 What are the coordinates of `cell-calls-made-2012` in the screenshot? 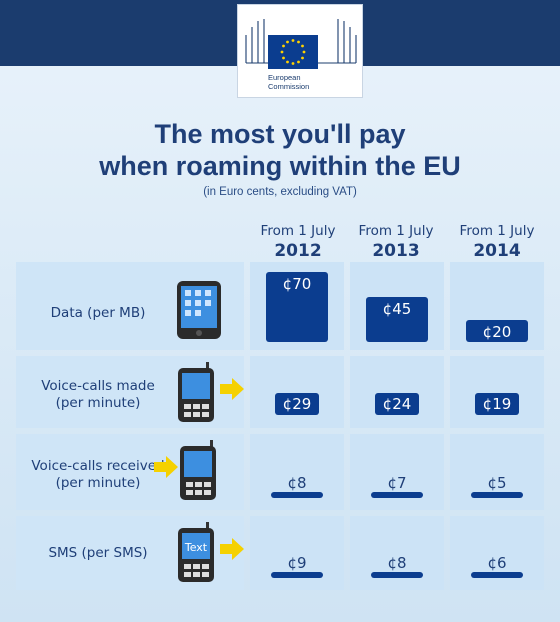 It's located at (297, 392).